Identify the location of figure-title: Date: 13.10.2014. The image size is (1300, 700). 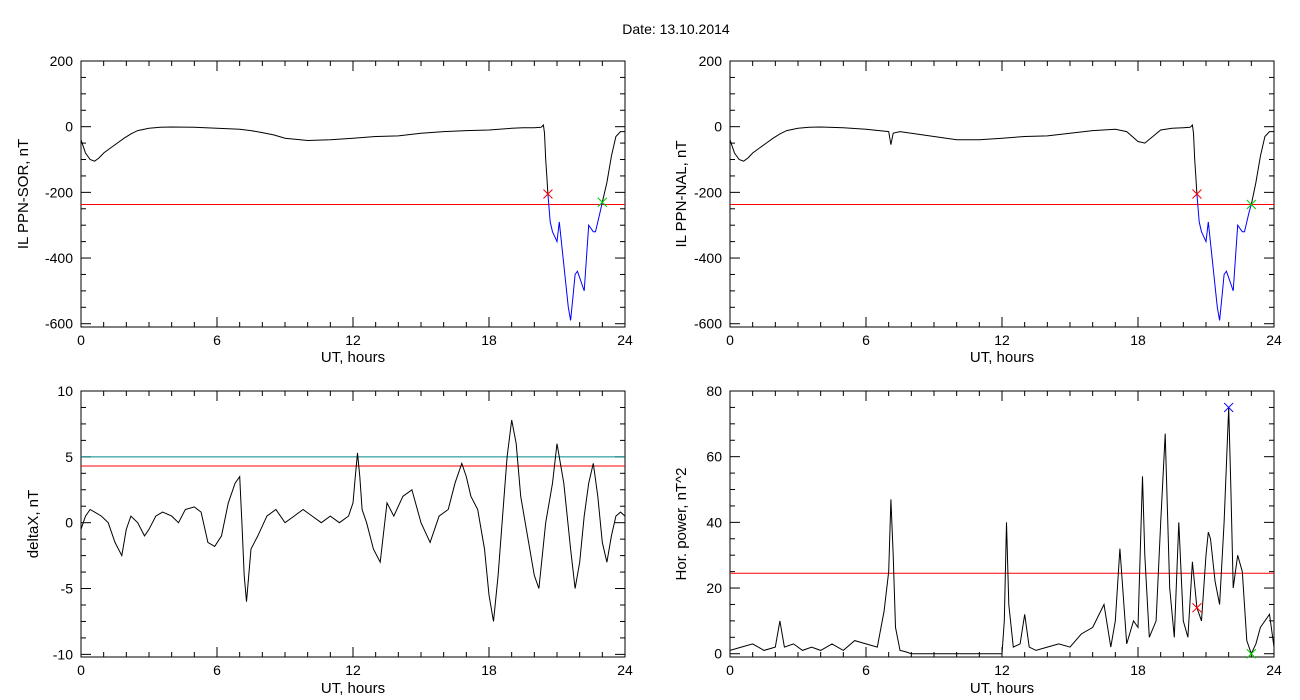
(676, 29).